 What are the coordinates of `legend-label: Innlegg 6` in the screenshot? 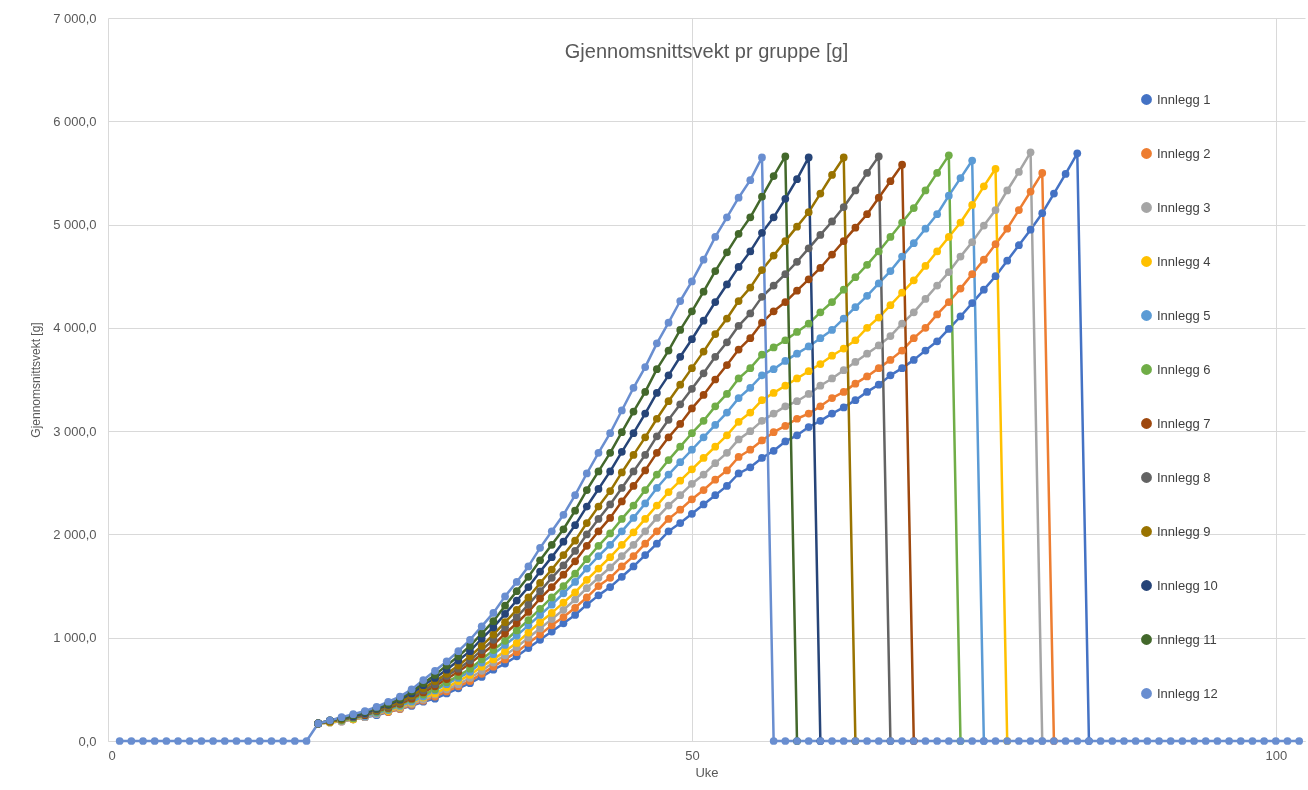 It's located at (1184, 369).